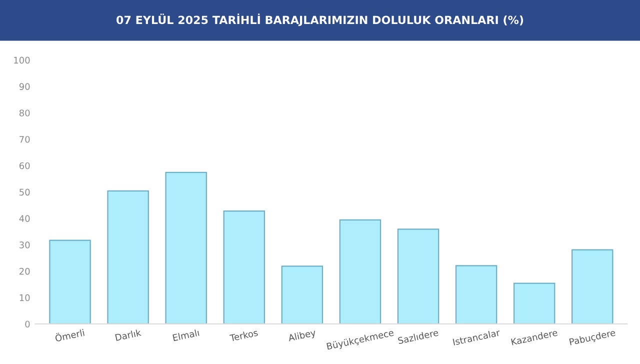 Image resolution: width=640 pixels, height=364 pixels. I want to click on x-tick-label: Pabuçdere, so click(592, 337).